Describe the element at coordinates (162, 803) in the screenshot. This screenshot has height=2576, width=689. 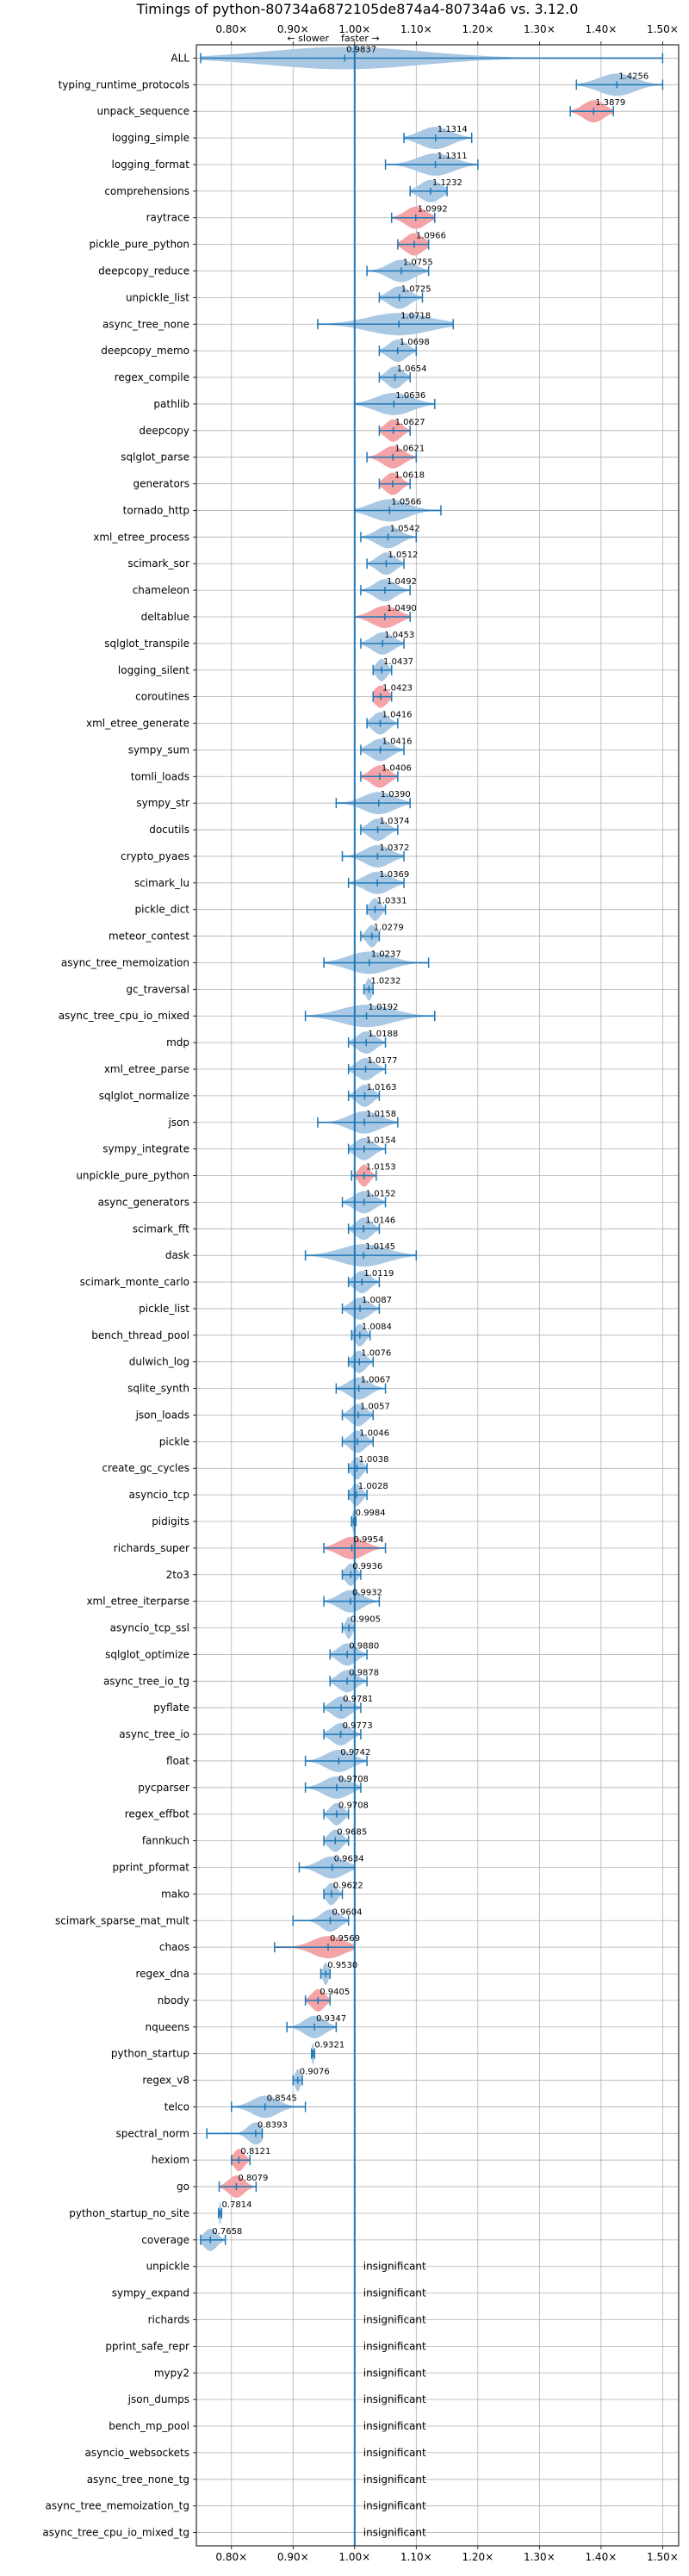
I see `benchmark-label: sympy_str` at that location.